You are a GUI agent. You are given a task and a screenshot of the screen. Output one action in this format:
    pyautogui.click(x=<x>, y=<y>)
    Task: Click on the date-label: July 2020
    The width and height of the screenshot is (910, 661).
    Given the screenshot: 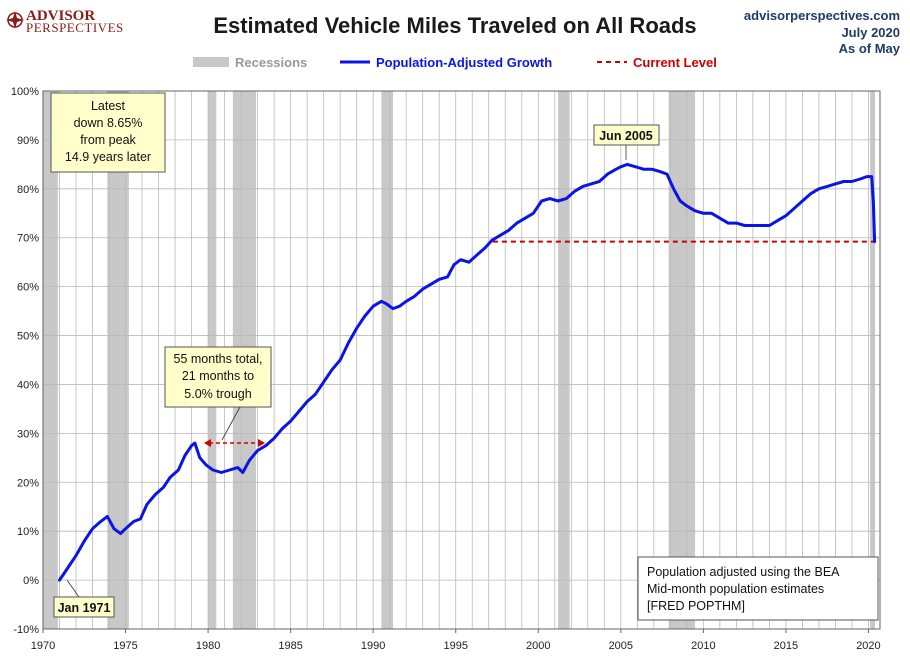 What is the action you would take?
    pyautogui.click(x=870, y=32)
    